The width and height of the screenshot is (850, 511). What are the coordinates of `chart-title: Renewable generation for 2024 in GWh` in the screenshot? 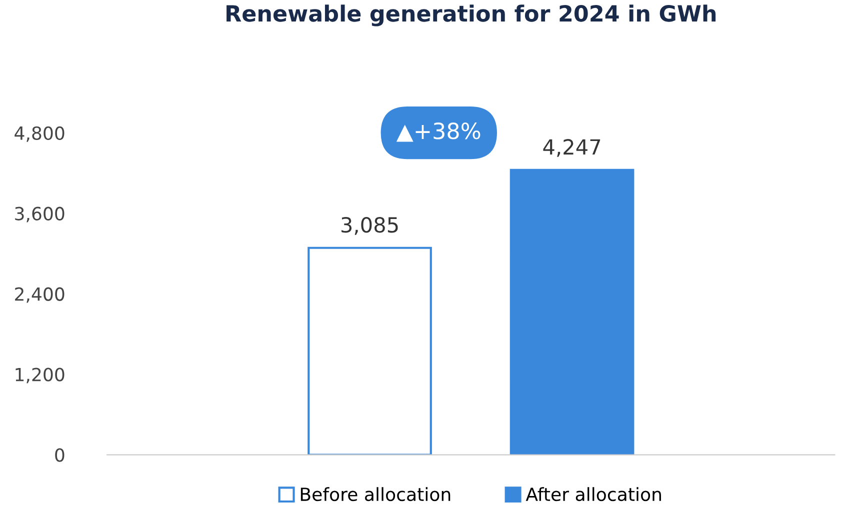 It's located at (471, 15).